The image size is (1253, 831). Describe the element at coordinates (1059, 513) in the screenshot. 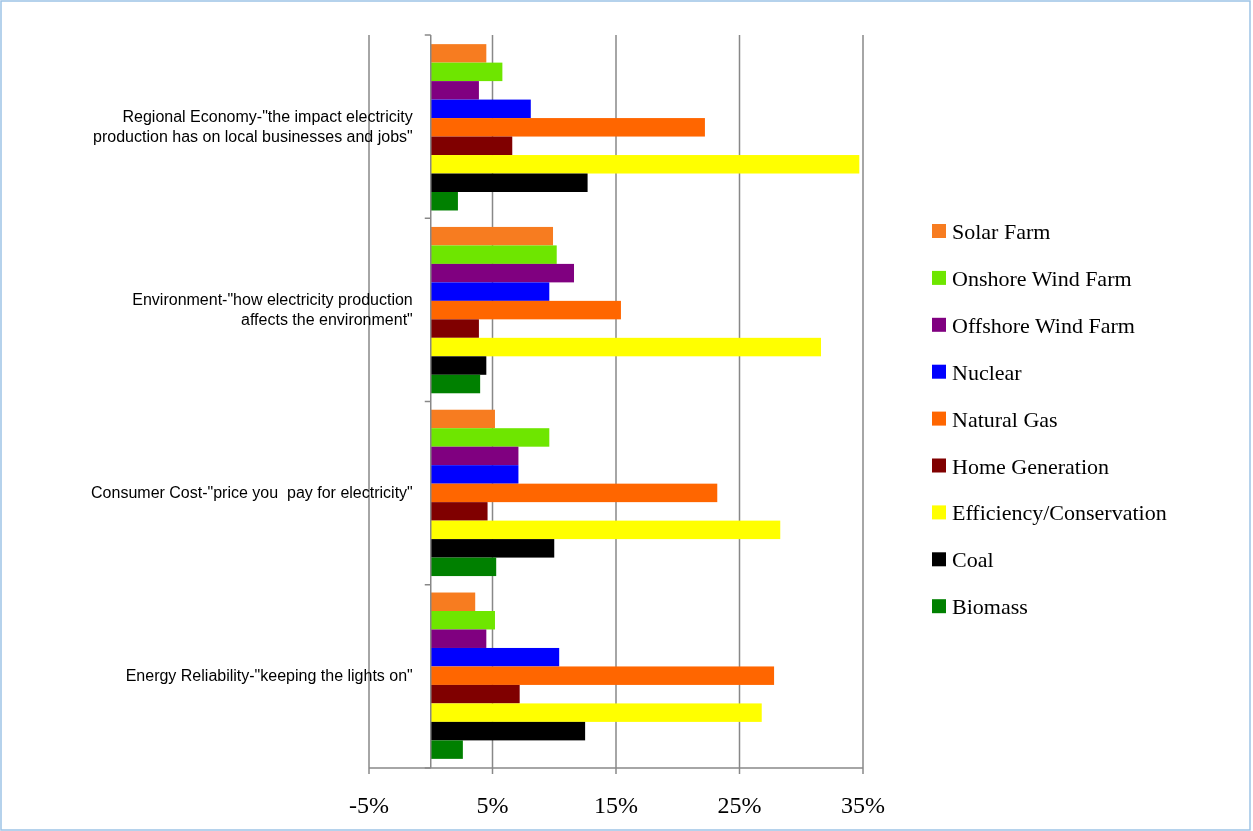

I see `legend-label: Efficiency/Conservation` at that location.